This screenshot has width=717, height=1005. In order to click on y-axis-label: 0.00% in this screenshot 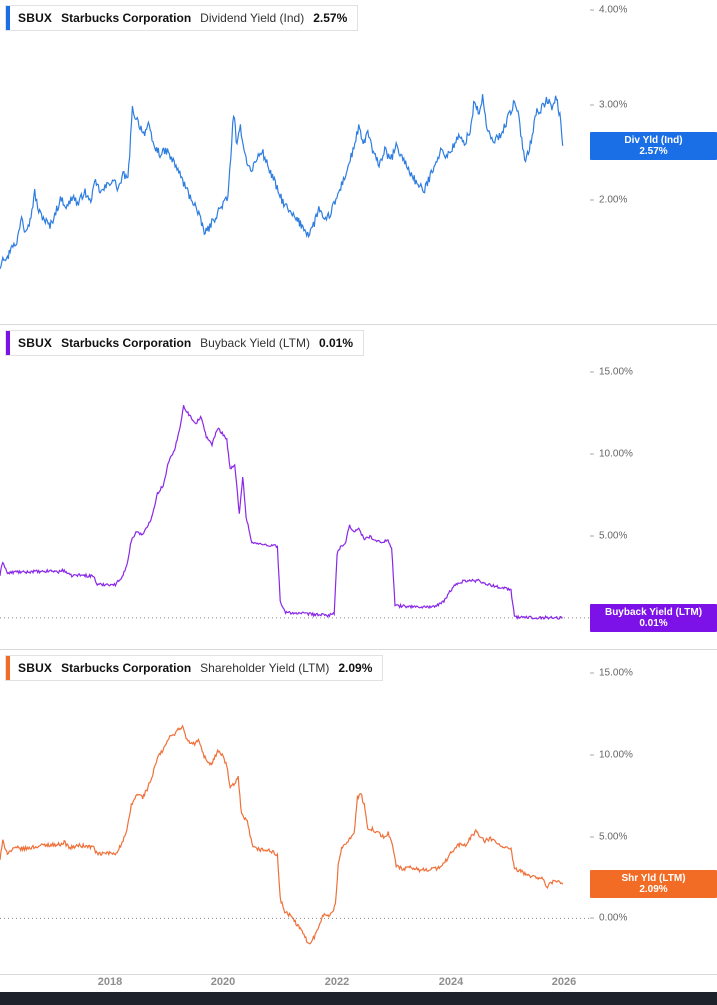, I will do `click(608, 918)`.